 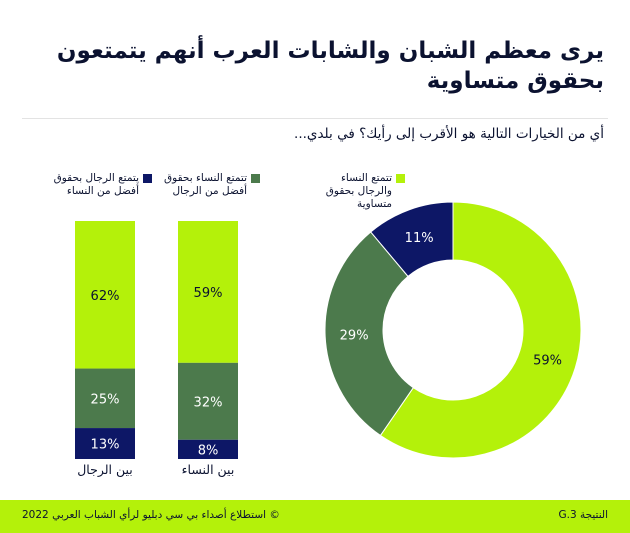 I want to click on legend-item-equal: تتمتع النساء والرجال بحقوق متساوية, so click(x=355, y=191).